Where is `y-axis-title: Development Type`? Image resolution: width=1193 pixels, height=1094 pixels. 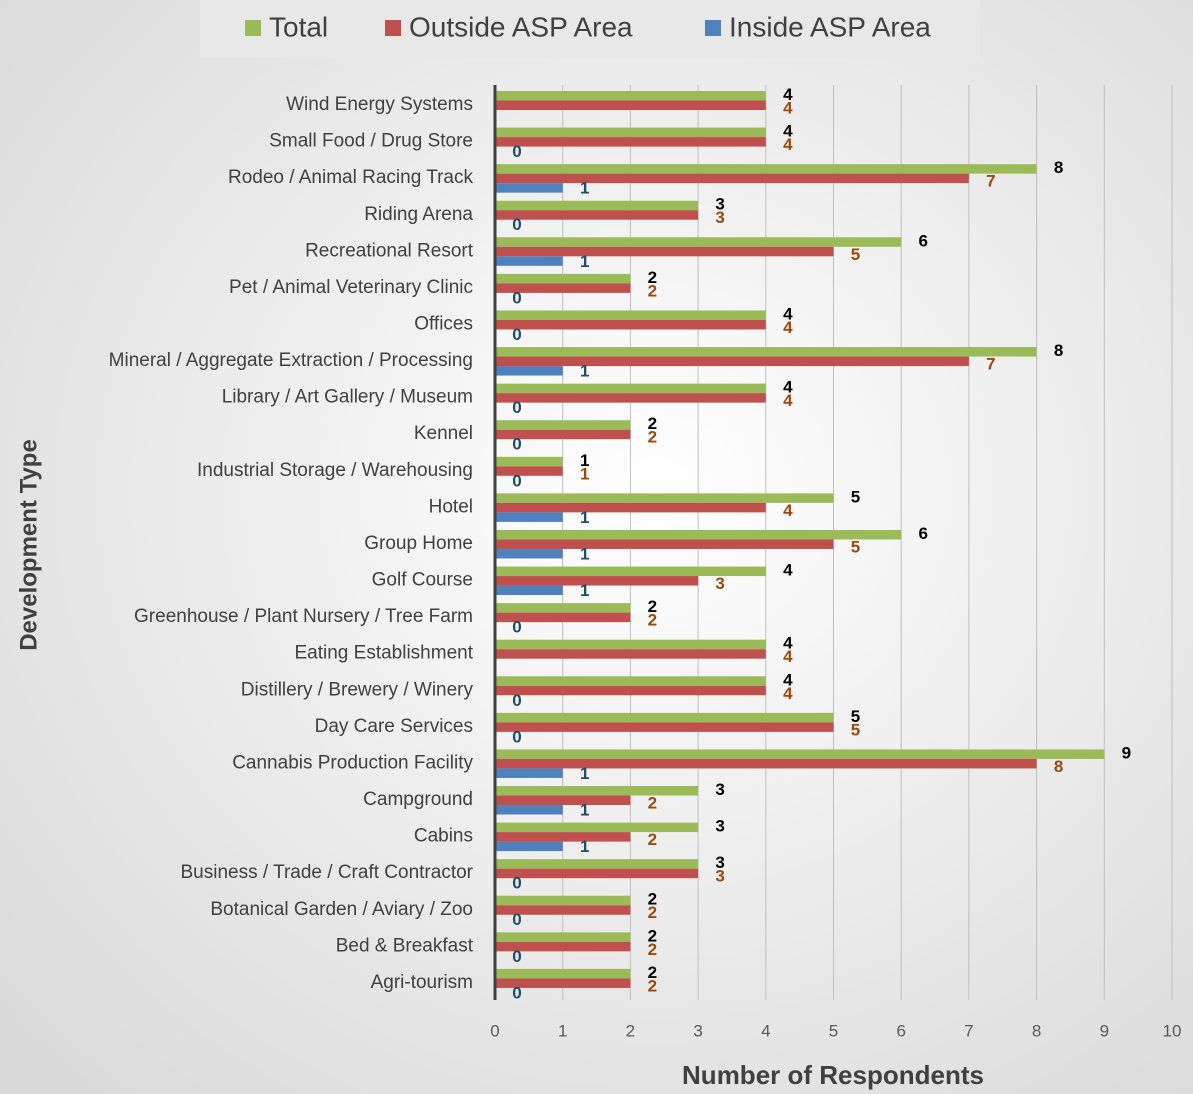 y-axis-title: Development Type is located at coordinates (28, 545).